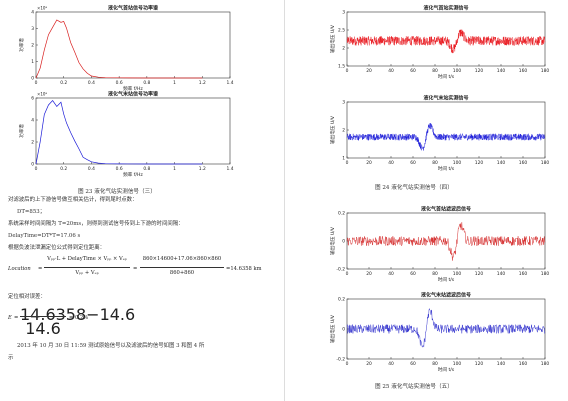  What do you see at coordinates (32, 99) in the screenshot?
I see `y-tick-label: 6` at bounding box center [32, 99].